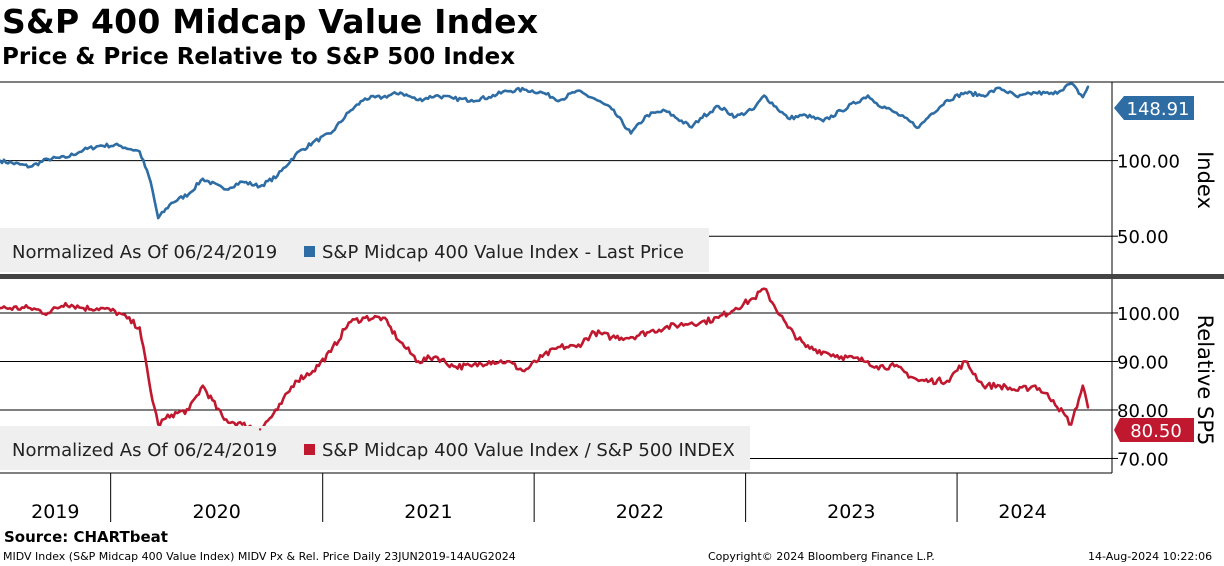  I want to click on price-legend-series: S&P Midcap 400 Value Index - Last Price, so click(503, 252).